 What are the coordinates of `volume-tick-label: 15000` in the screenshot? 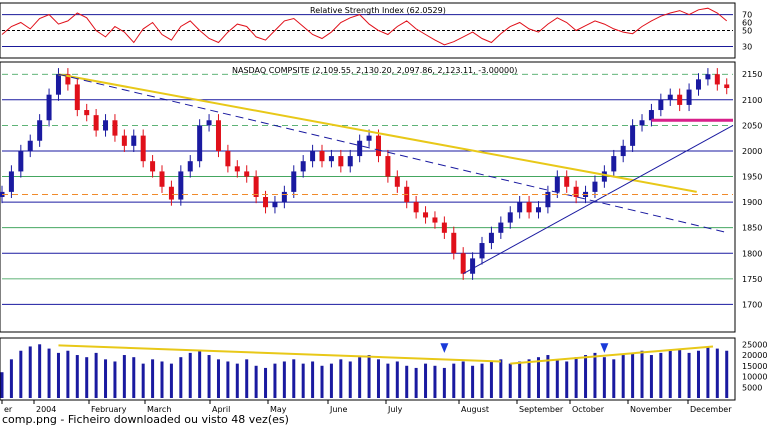 It's located at (754, 366).